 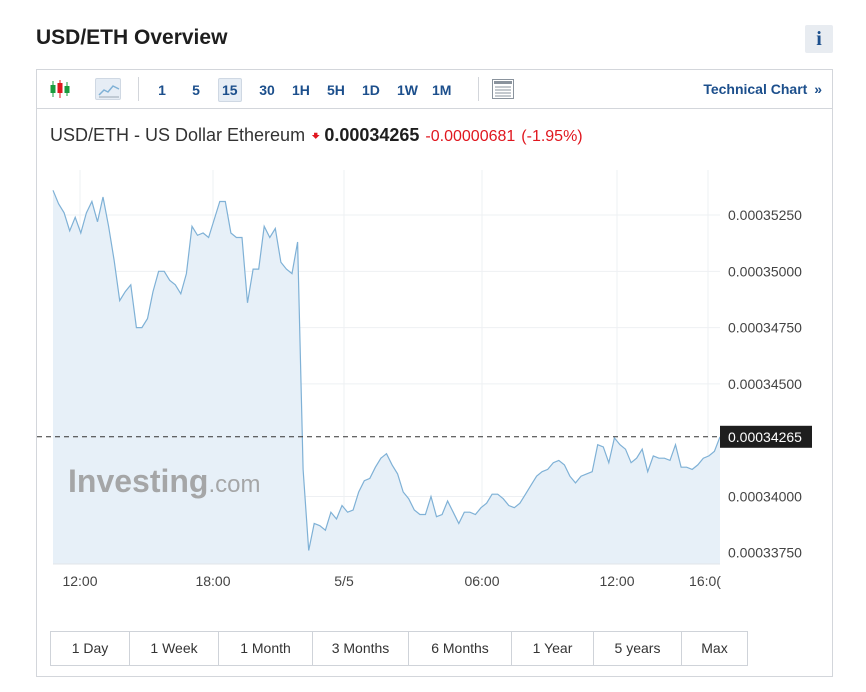 I want to click on range-6-months: 6 Months, so click(x=460, y=648).